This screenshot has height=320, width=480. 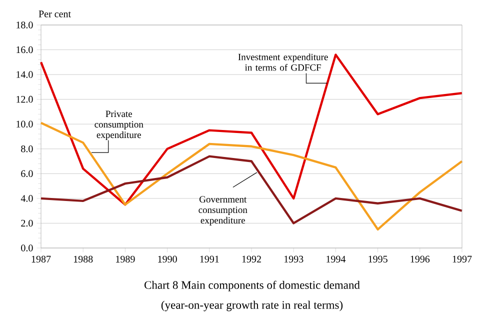 I want to click on y-tick-label: 2.0, so click(x=27, y=223).